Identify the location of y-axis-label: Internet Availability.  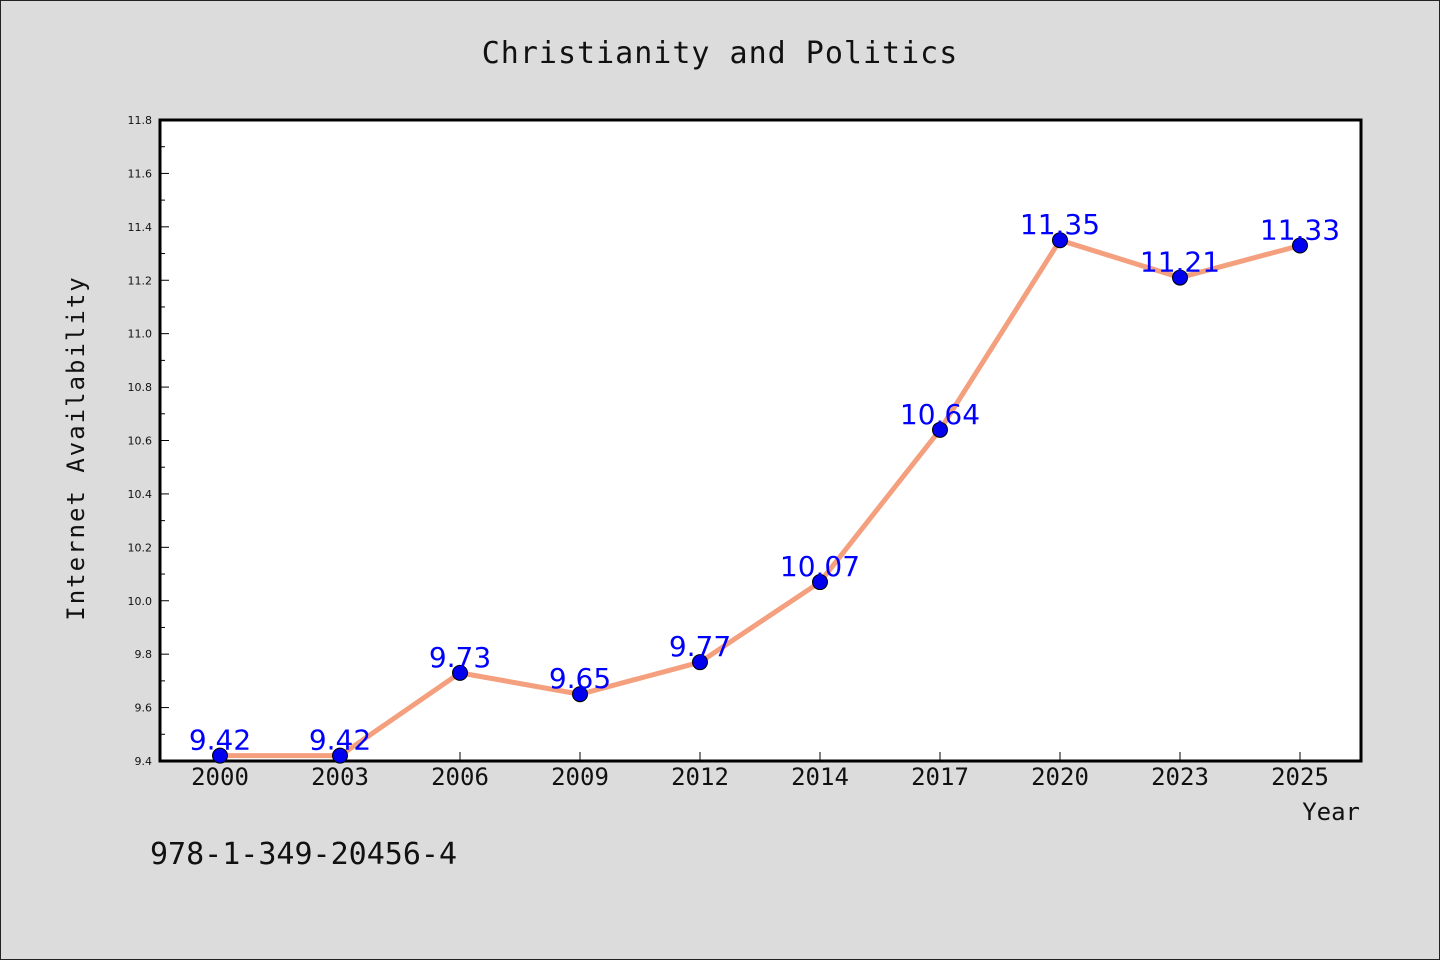
(76, 447).